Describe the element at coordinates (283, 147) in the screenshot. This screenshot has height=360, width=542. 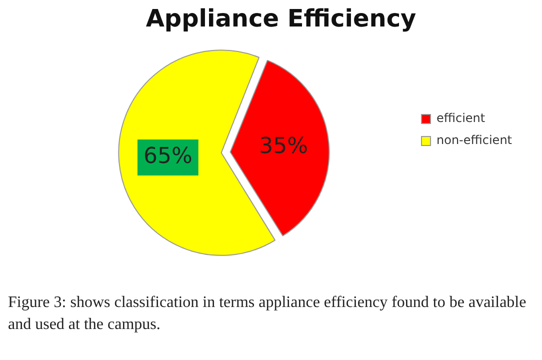
I see `data-label: 35%` at that location.